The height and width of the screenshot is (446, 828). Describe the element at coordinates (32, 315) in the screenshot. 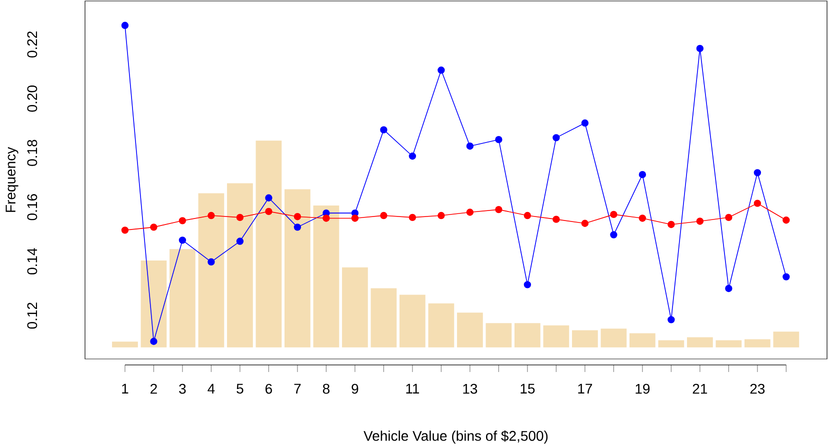

I see `y-tick-label: 0.12` at that location.